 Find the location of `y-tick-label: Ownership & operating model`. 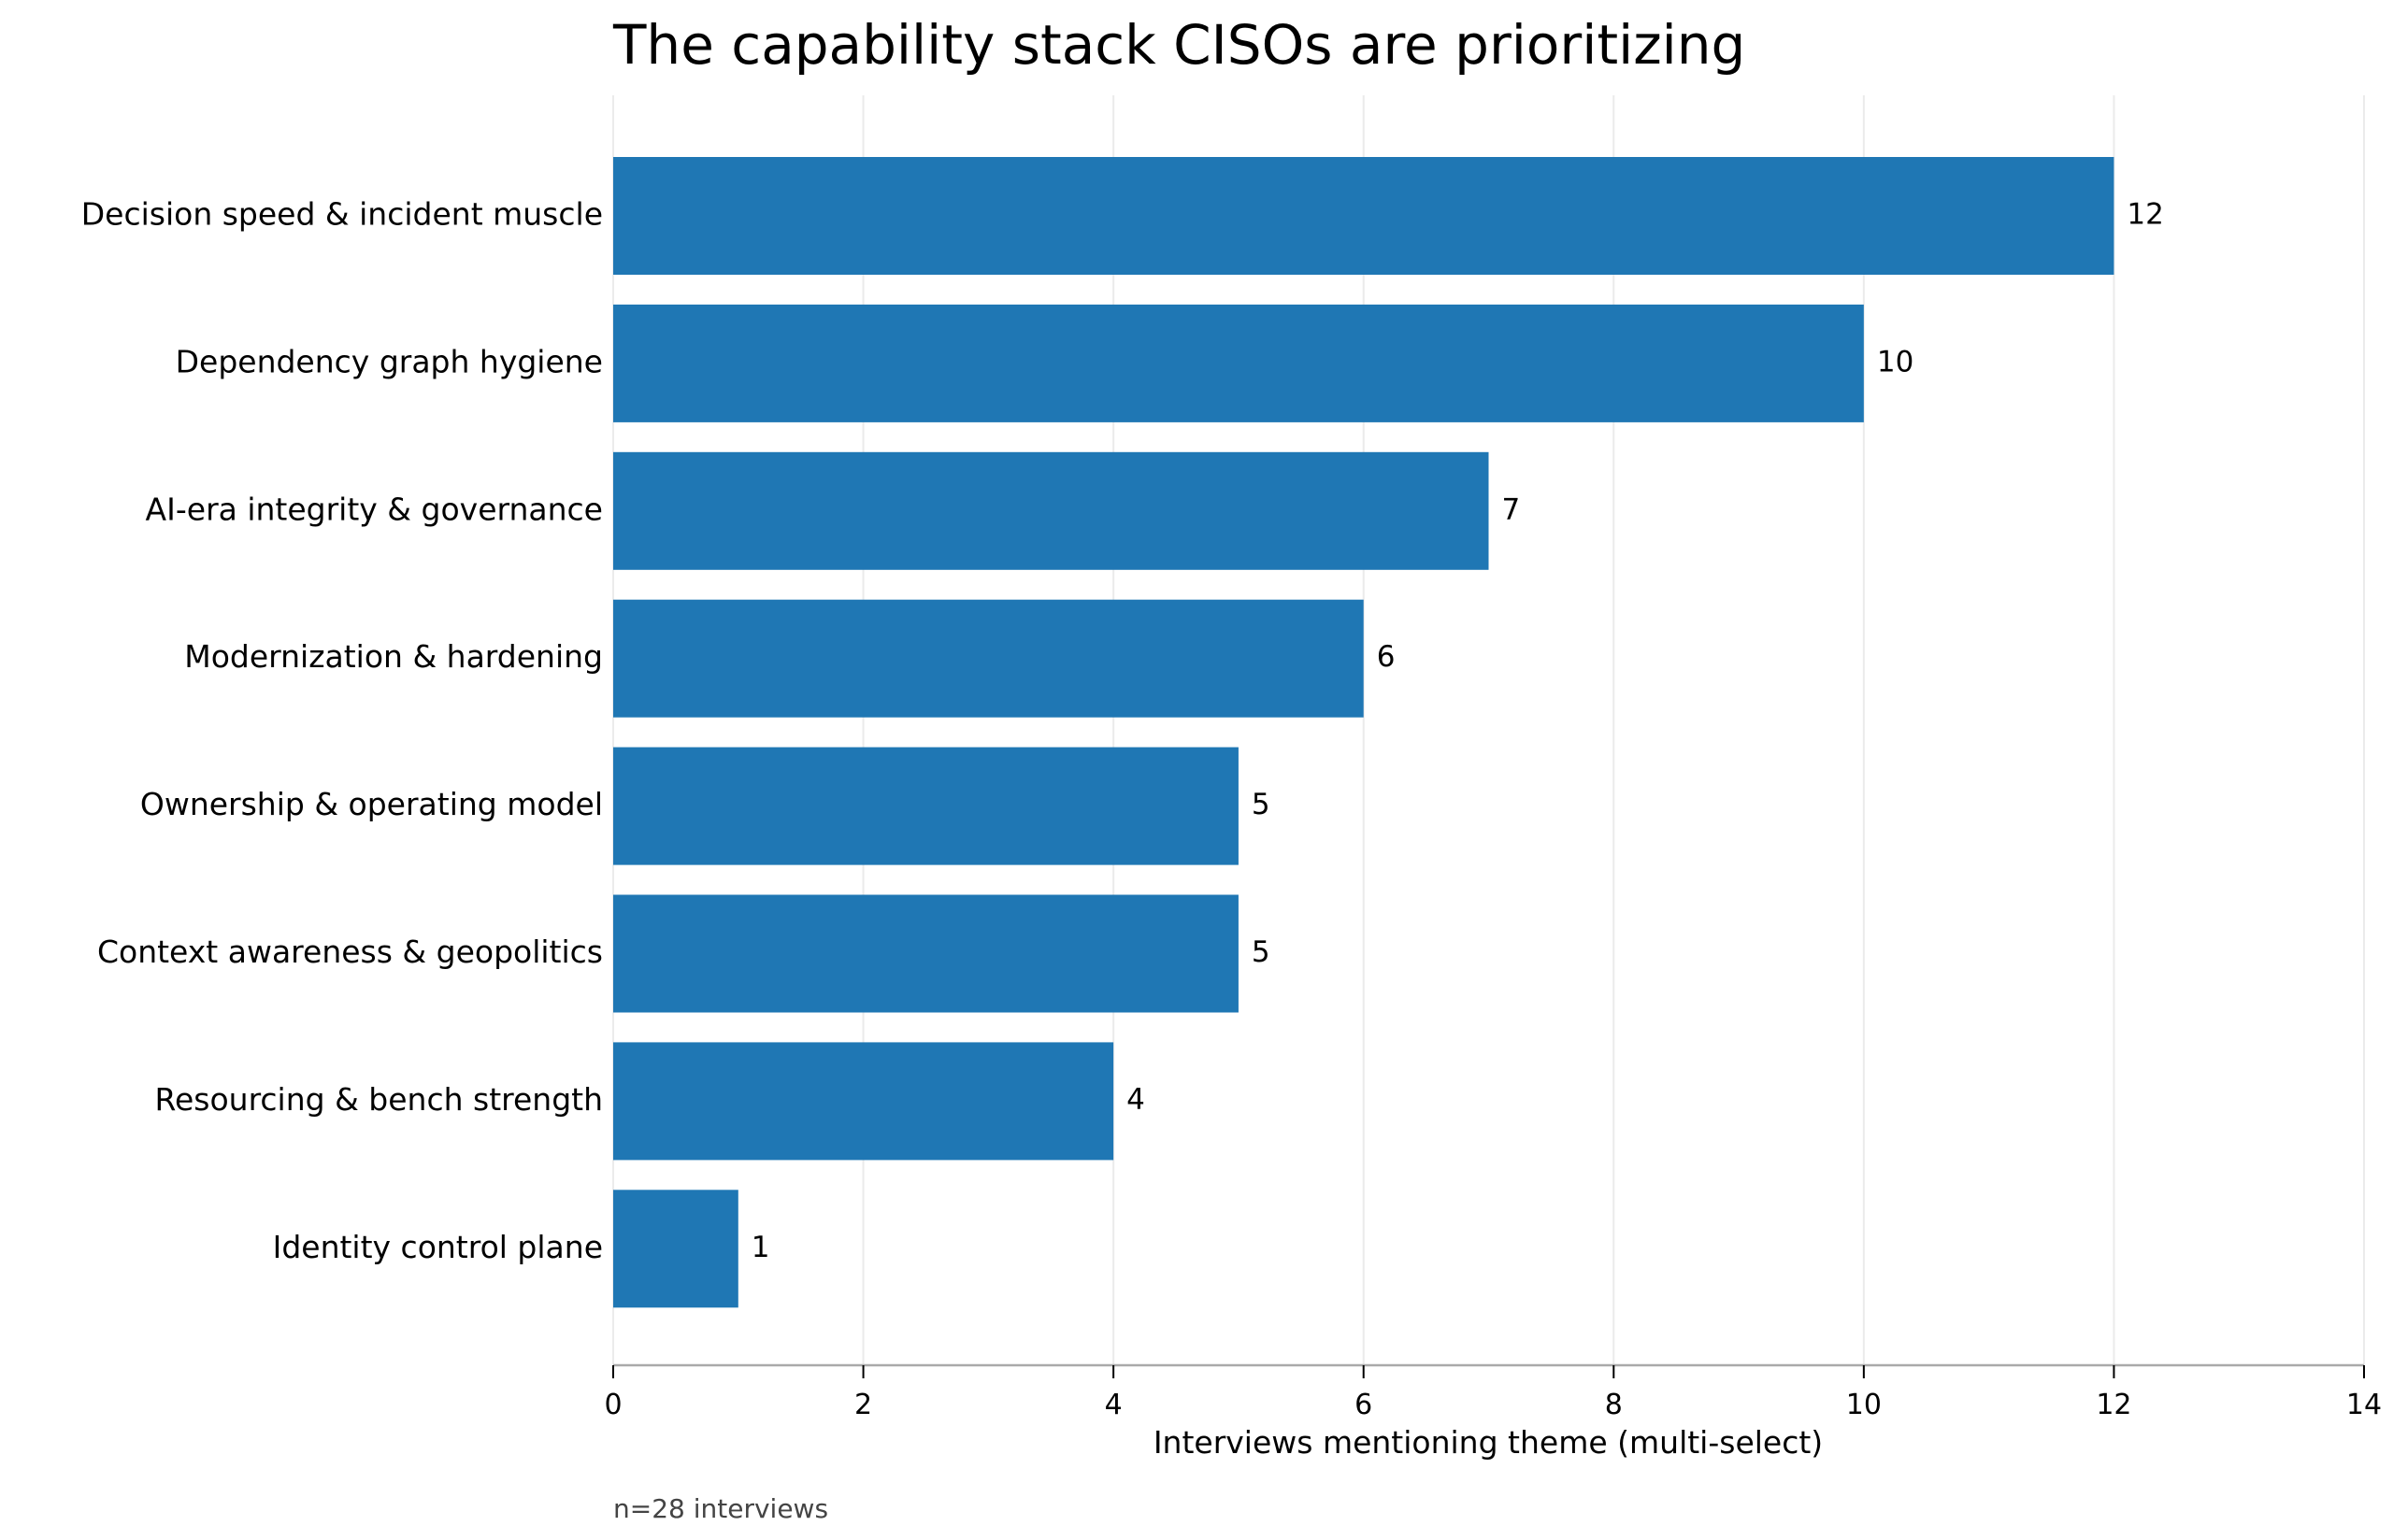

y-tick-label: Ownership & operating model is located at coordinates (371, 804).